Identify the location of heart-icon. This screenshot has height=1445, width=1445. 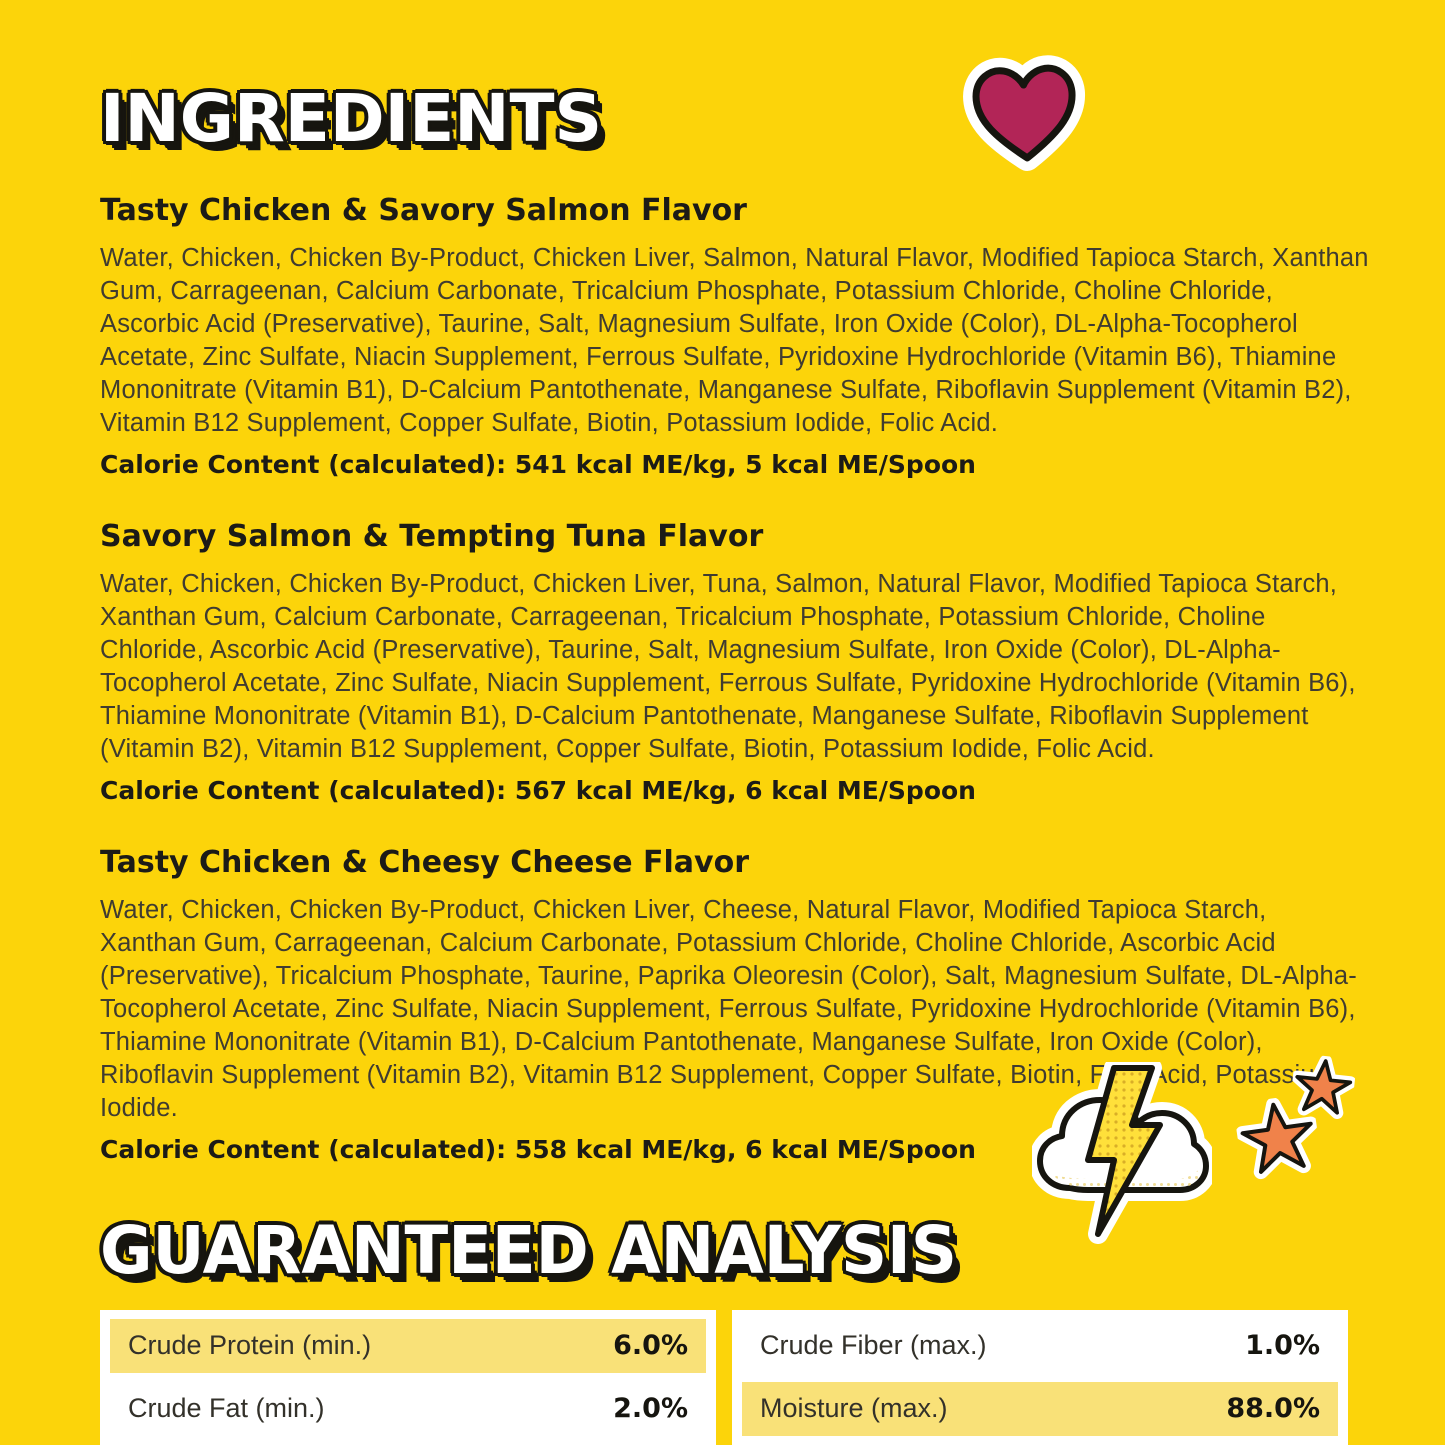
(1025, 114).